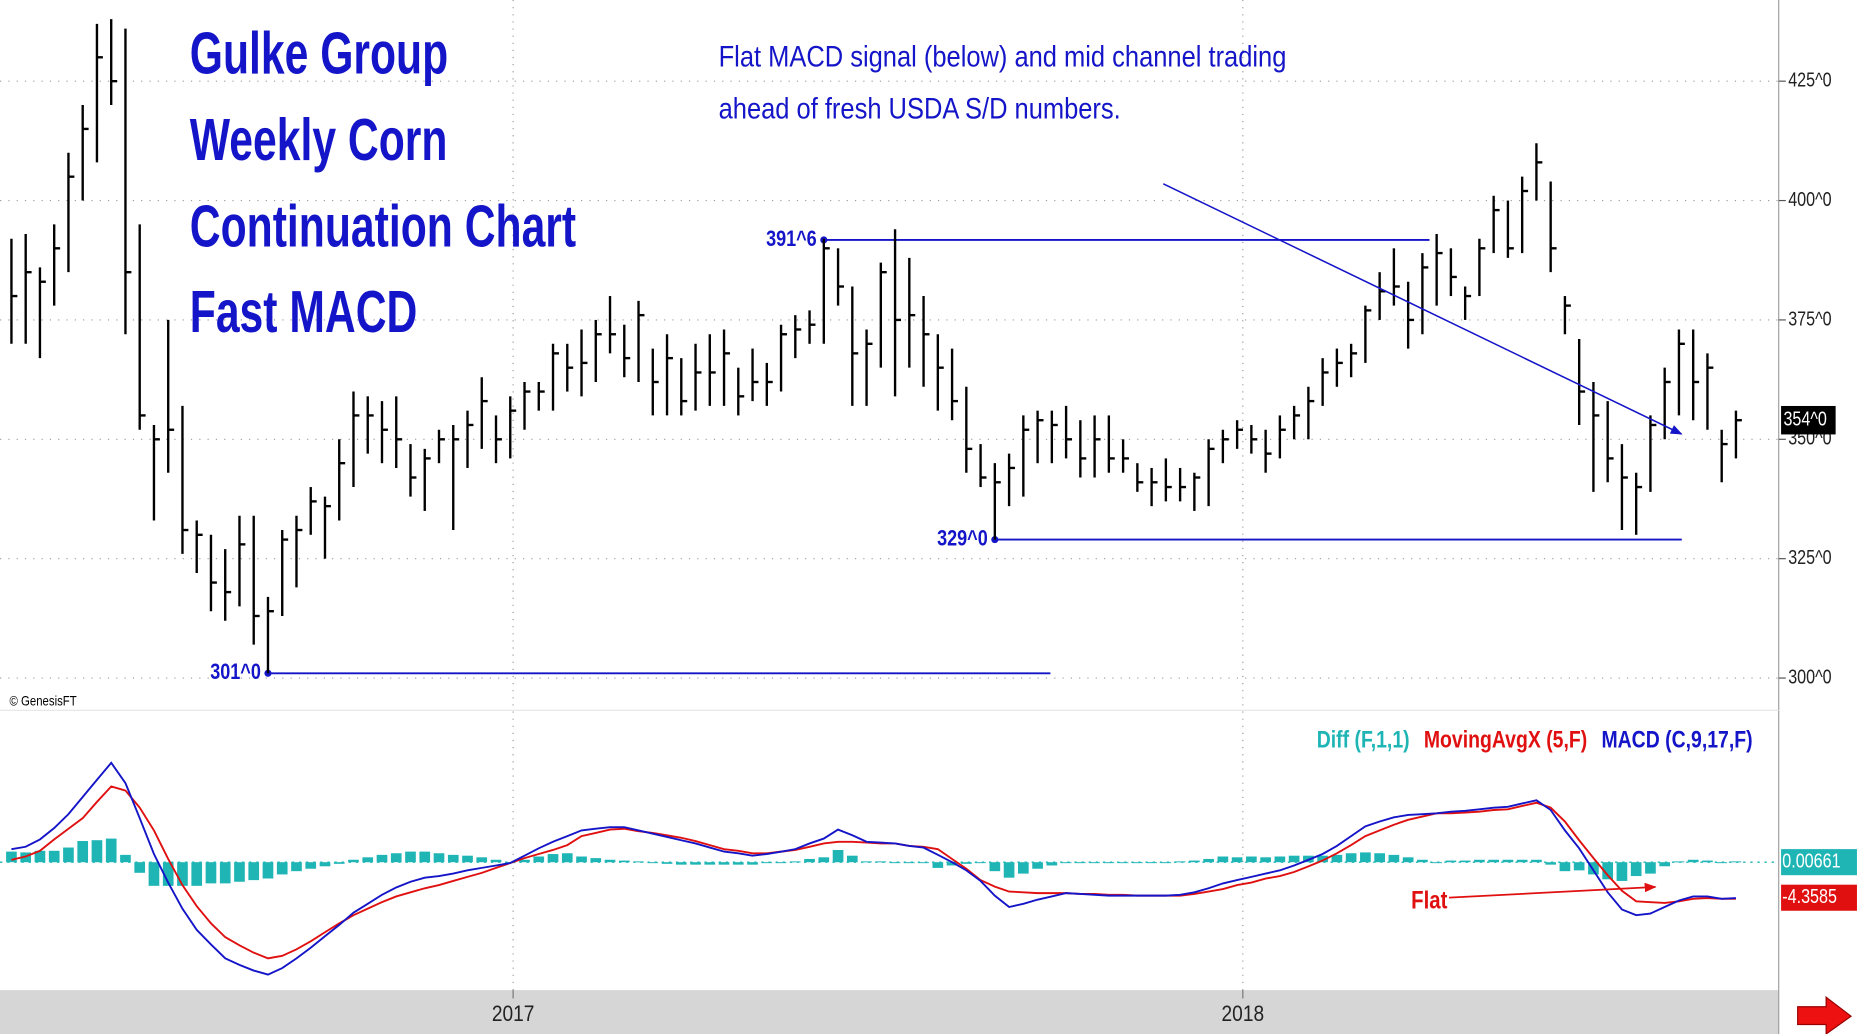 Image resolution: width=1857 pixels, height=1034 pixels. What do you see at coordinates (1809, 79) in the screenshot?
I see `y-tick-label-group: 425^0` at bounding box center [1809, 79].